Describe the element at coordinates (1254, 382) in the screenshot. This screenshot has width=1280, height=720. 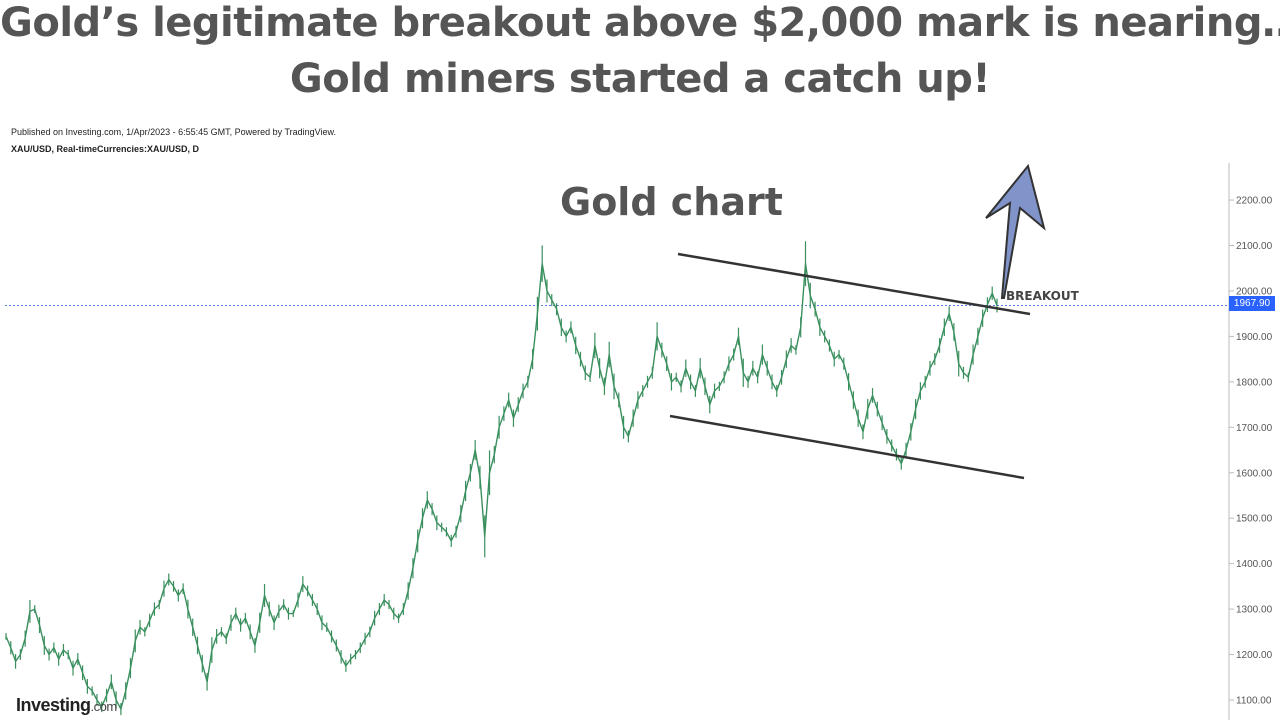
I see `y-tick-label: 1800.00` at that location.